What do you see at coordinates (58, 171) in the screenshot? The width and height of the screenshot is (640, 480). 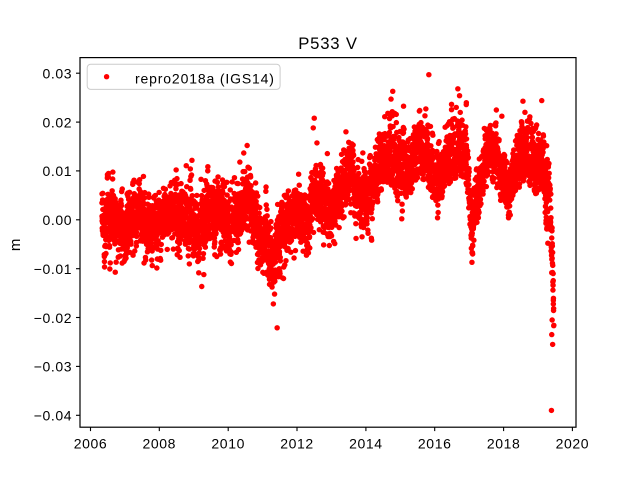 I see `svg-text: 0.01` at bounding box center [58, 171].